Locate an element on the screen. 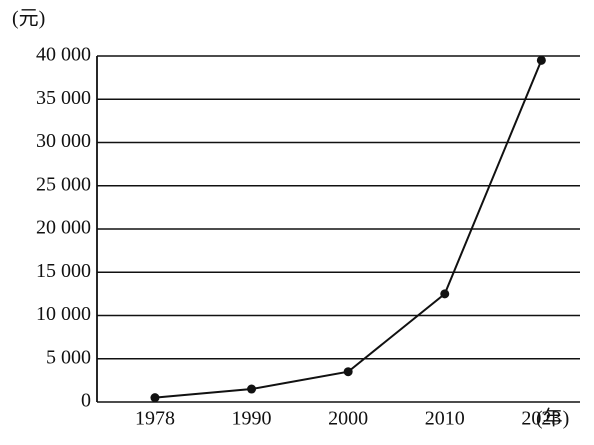 The image size is (594, 445). x-axis-label: (年) is located at coordinates (552, 418).